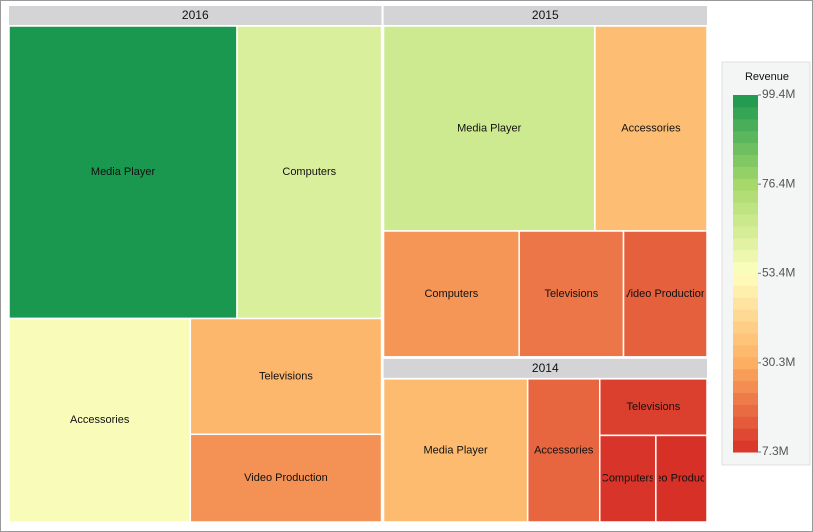 The image size is (813, 532). I want to click on legend-title: Revenue, so click(767, 77).